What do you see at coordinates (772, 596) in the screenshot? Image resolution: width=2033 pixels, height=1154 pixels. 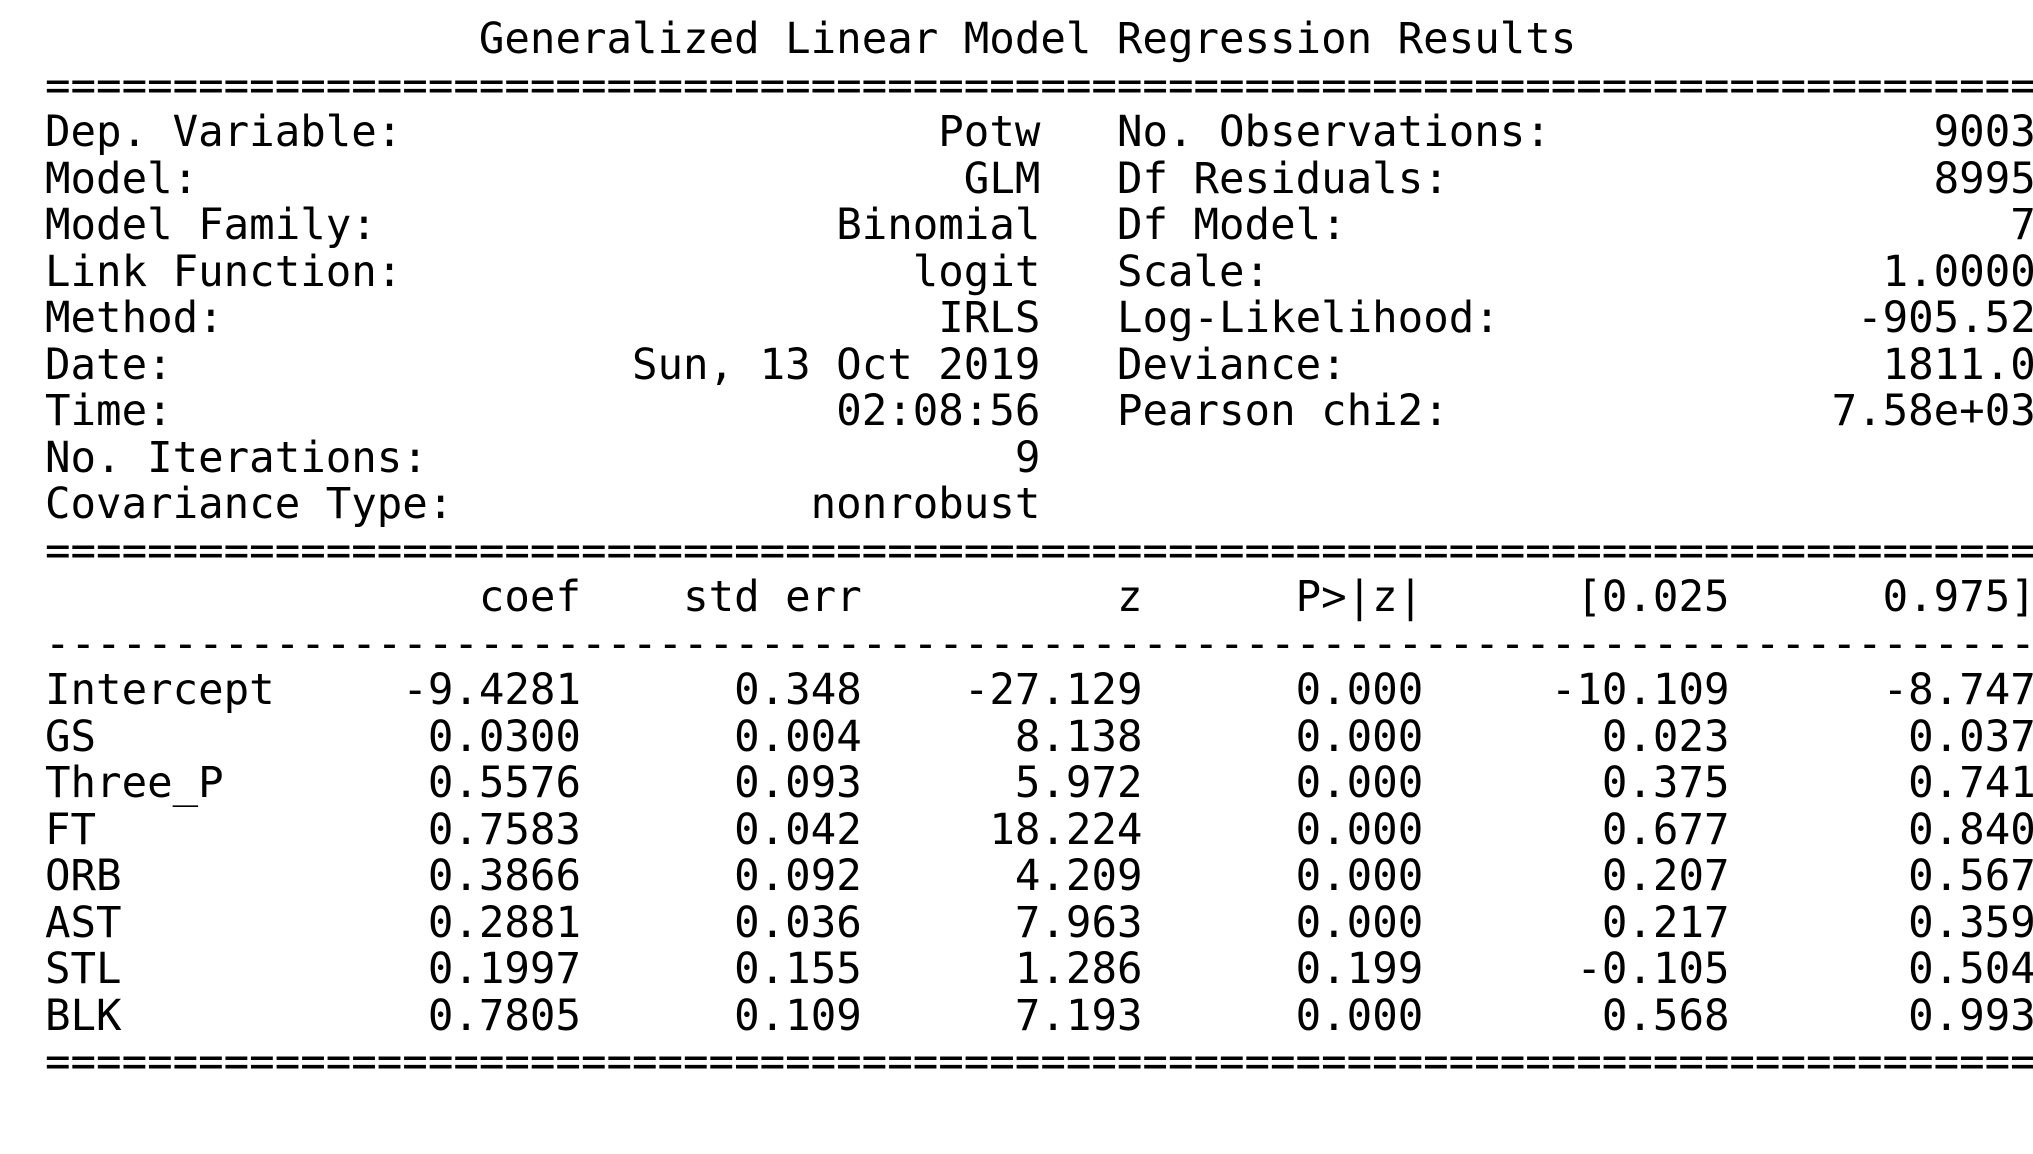 I see `column-header: std err` at bounding box center [772, 596].